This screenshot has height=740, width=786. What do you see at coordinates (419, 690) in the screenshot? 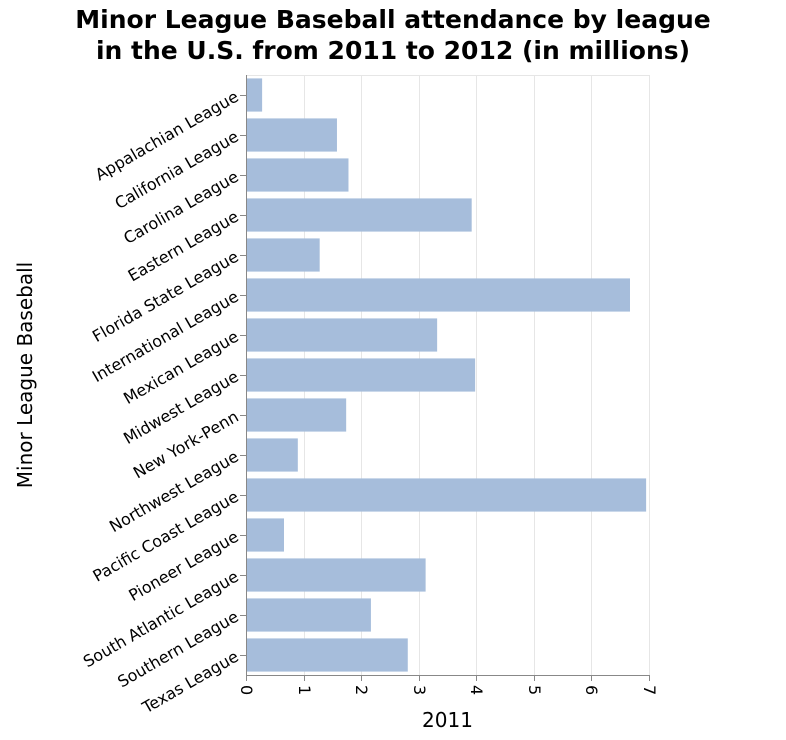
I see `x-tick-label: 3` at bounding box center [419, 690].